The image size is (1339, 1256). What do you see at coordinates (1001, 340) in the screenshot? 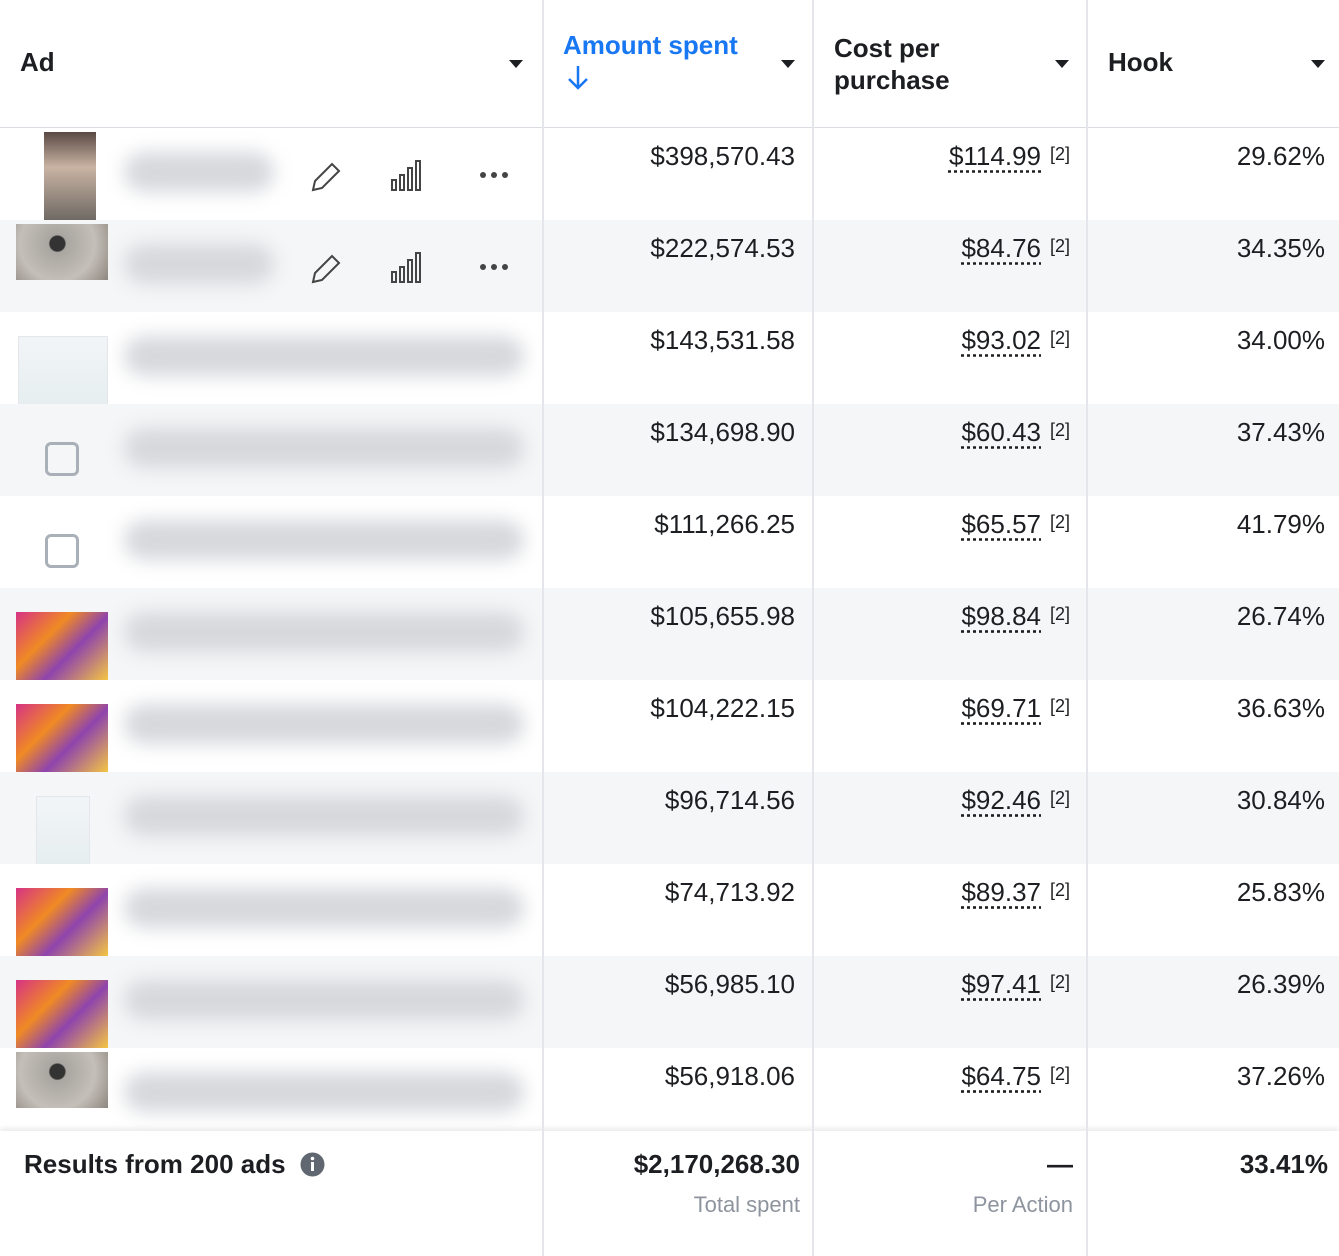
I see `cost-per-purchase: $93.02` at bounding box center [1001, 340].